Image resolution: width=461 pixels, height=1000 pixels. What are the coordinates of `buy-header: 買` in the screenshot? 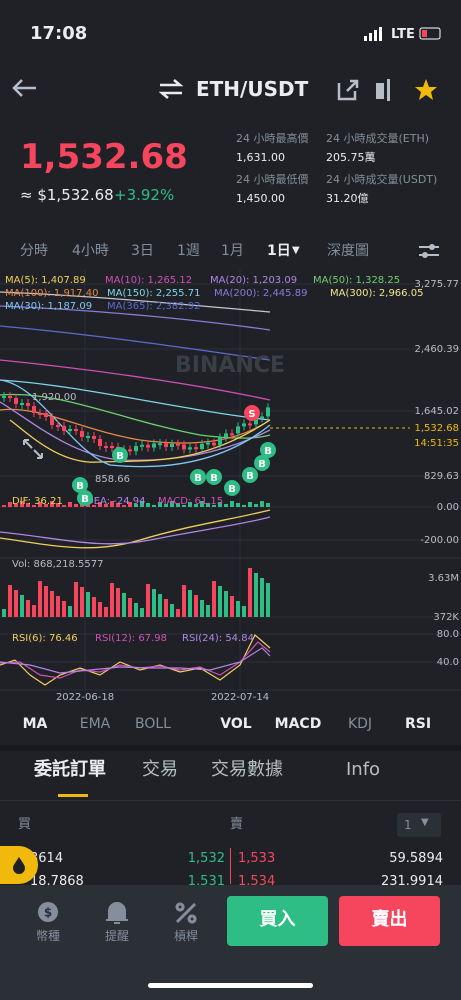 It's located at (25, 824).